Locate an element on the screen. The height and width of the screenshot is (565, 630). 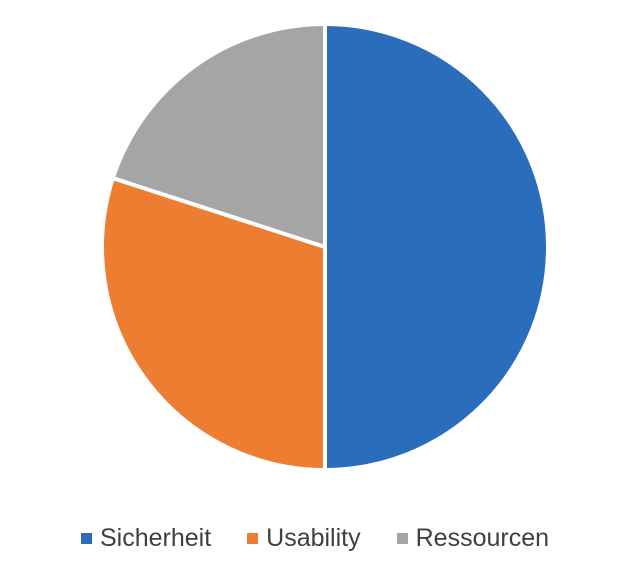
legend-item-ressourcen: Ressourcen is located at coordinates (473, 537).